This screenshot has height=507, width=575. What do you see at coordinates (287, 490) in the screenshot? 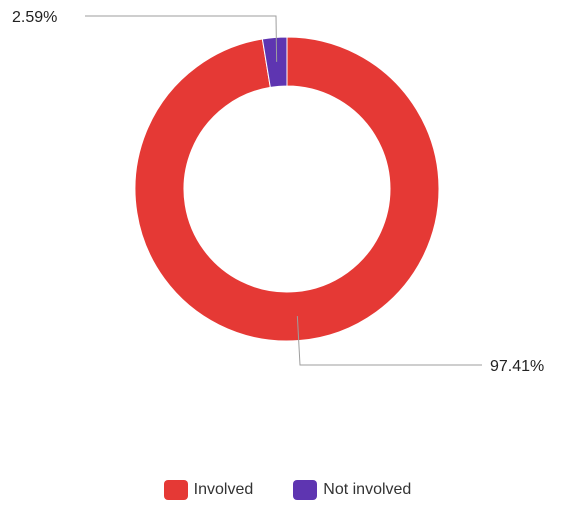
I see `legend: Involved Not involved` at bounding box center [287, 490].